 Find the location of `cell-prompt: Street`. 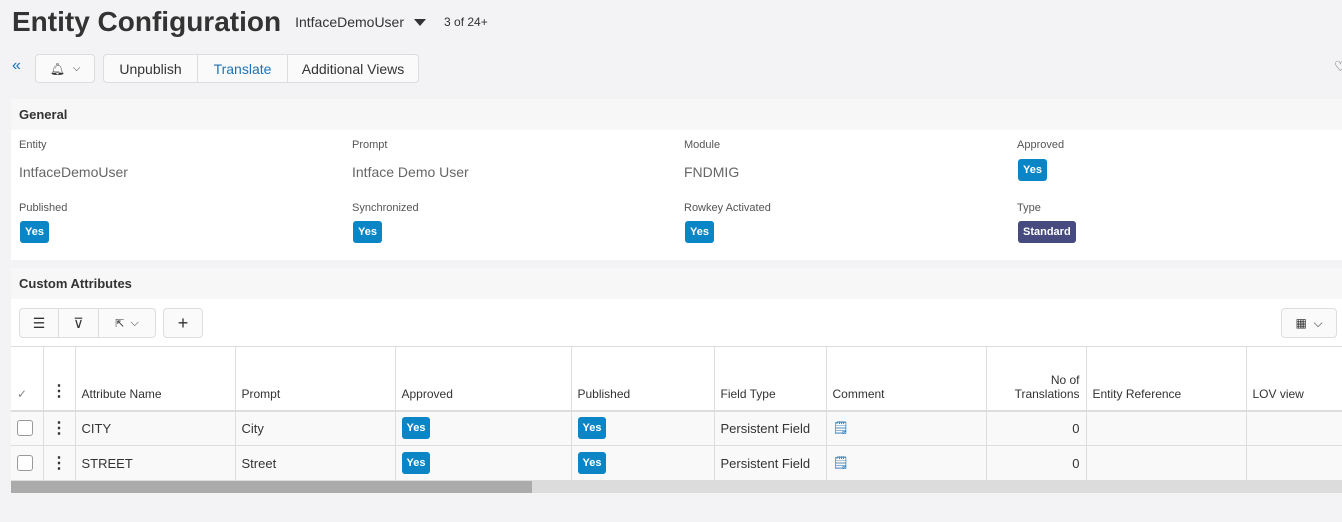

cell-prompt: Street is located at coordinates (315, 463).